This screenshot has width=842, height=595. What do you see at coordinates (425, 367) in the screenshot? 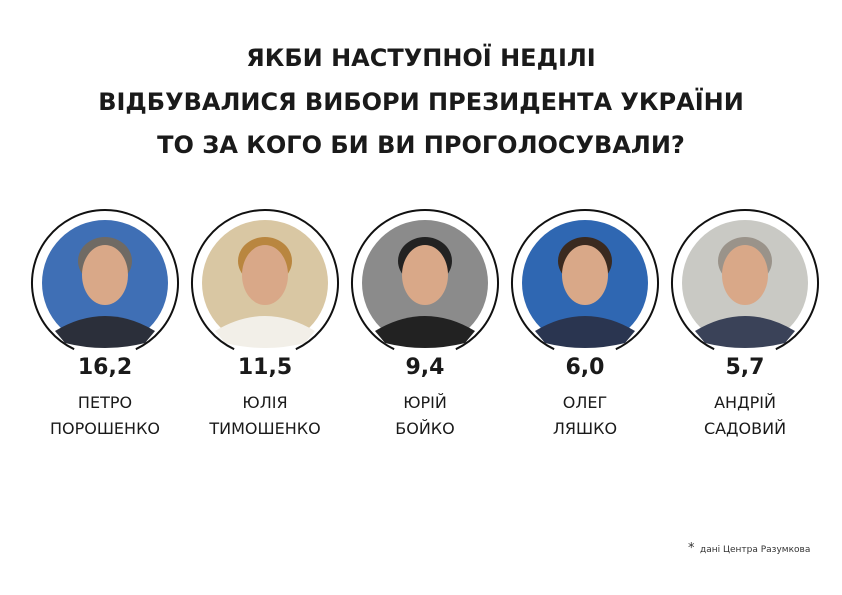
I see `percent-value: 9,4` at bounding box center [425, 367].